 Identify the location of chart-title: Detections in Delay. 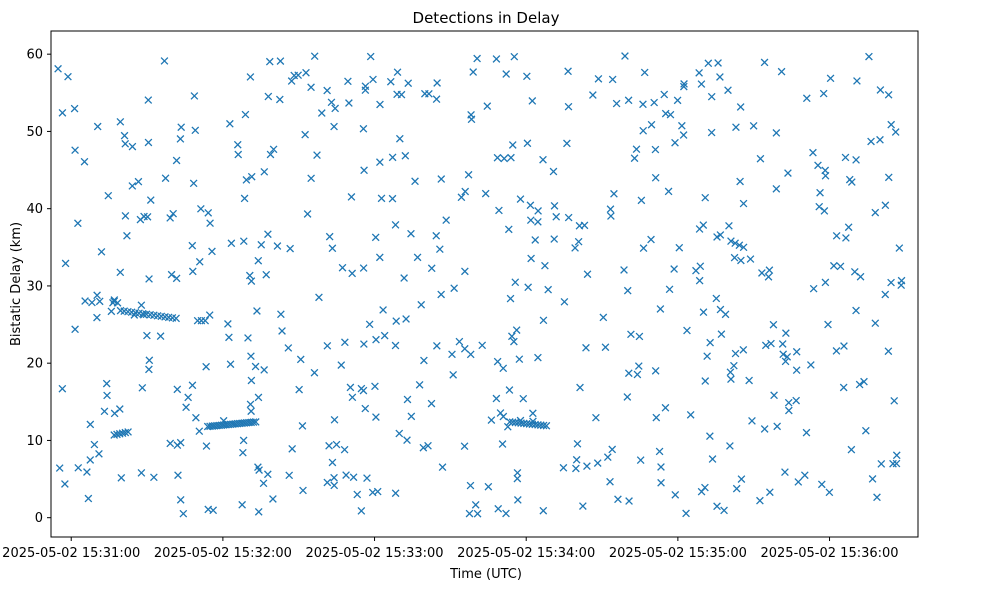
(486, 18).